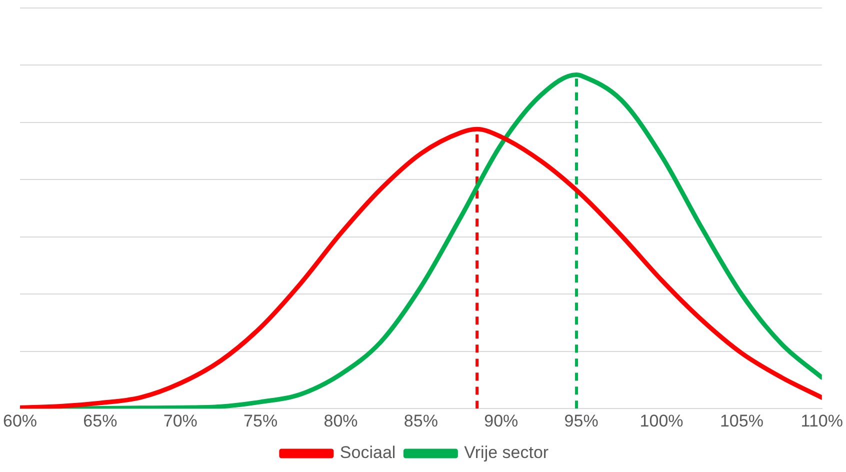 This screenshot has width=846, height=472. I want to click on x-tick-label: 60%, so click(20, 420).